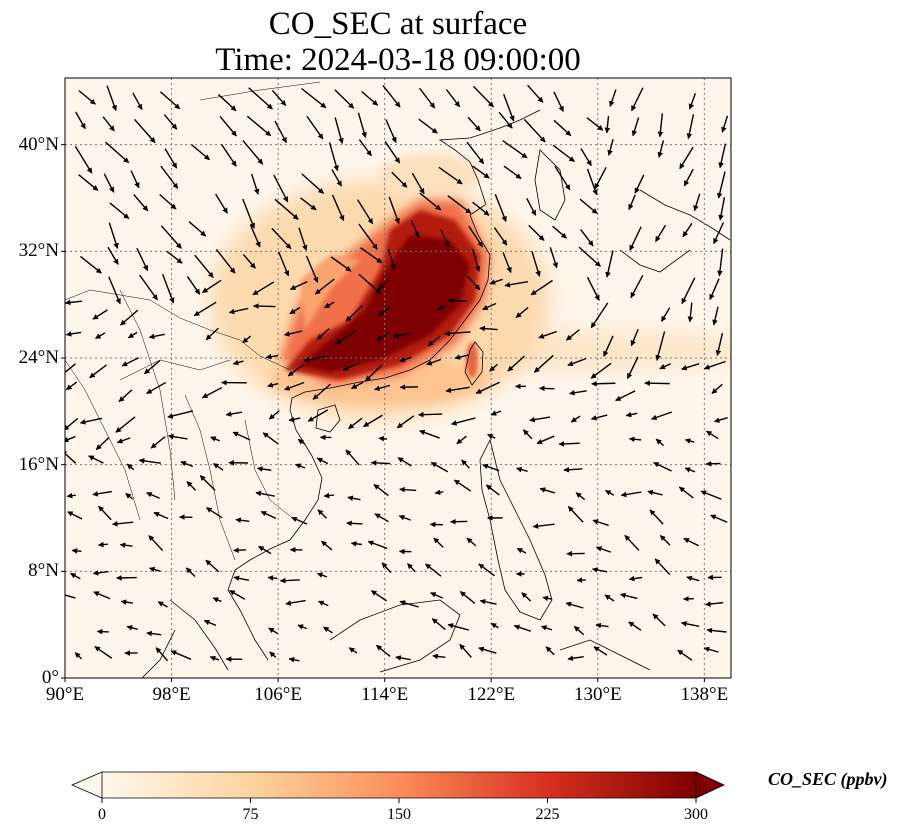 Image resolution: width=916 pixels, height=836 pixels. Describe the element at coordinates (399, 814) in the screenshot. I see `colorbar-tick-label: 150` at that location.